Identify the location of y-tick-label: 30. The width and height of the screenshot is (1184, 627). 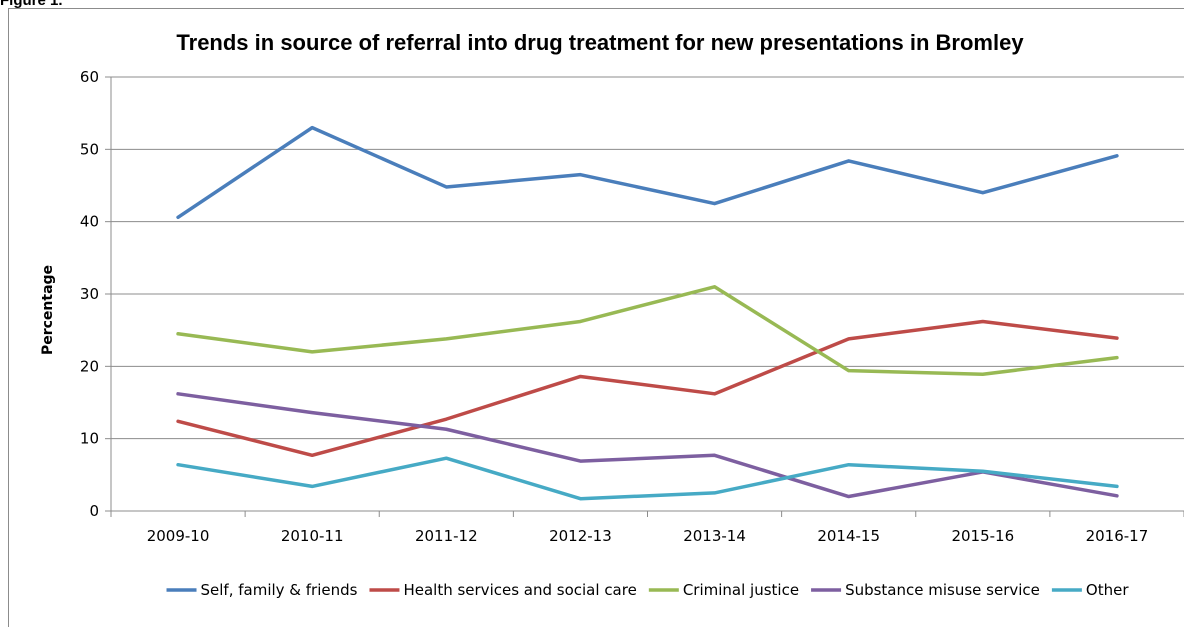
(89, 294).